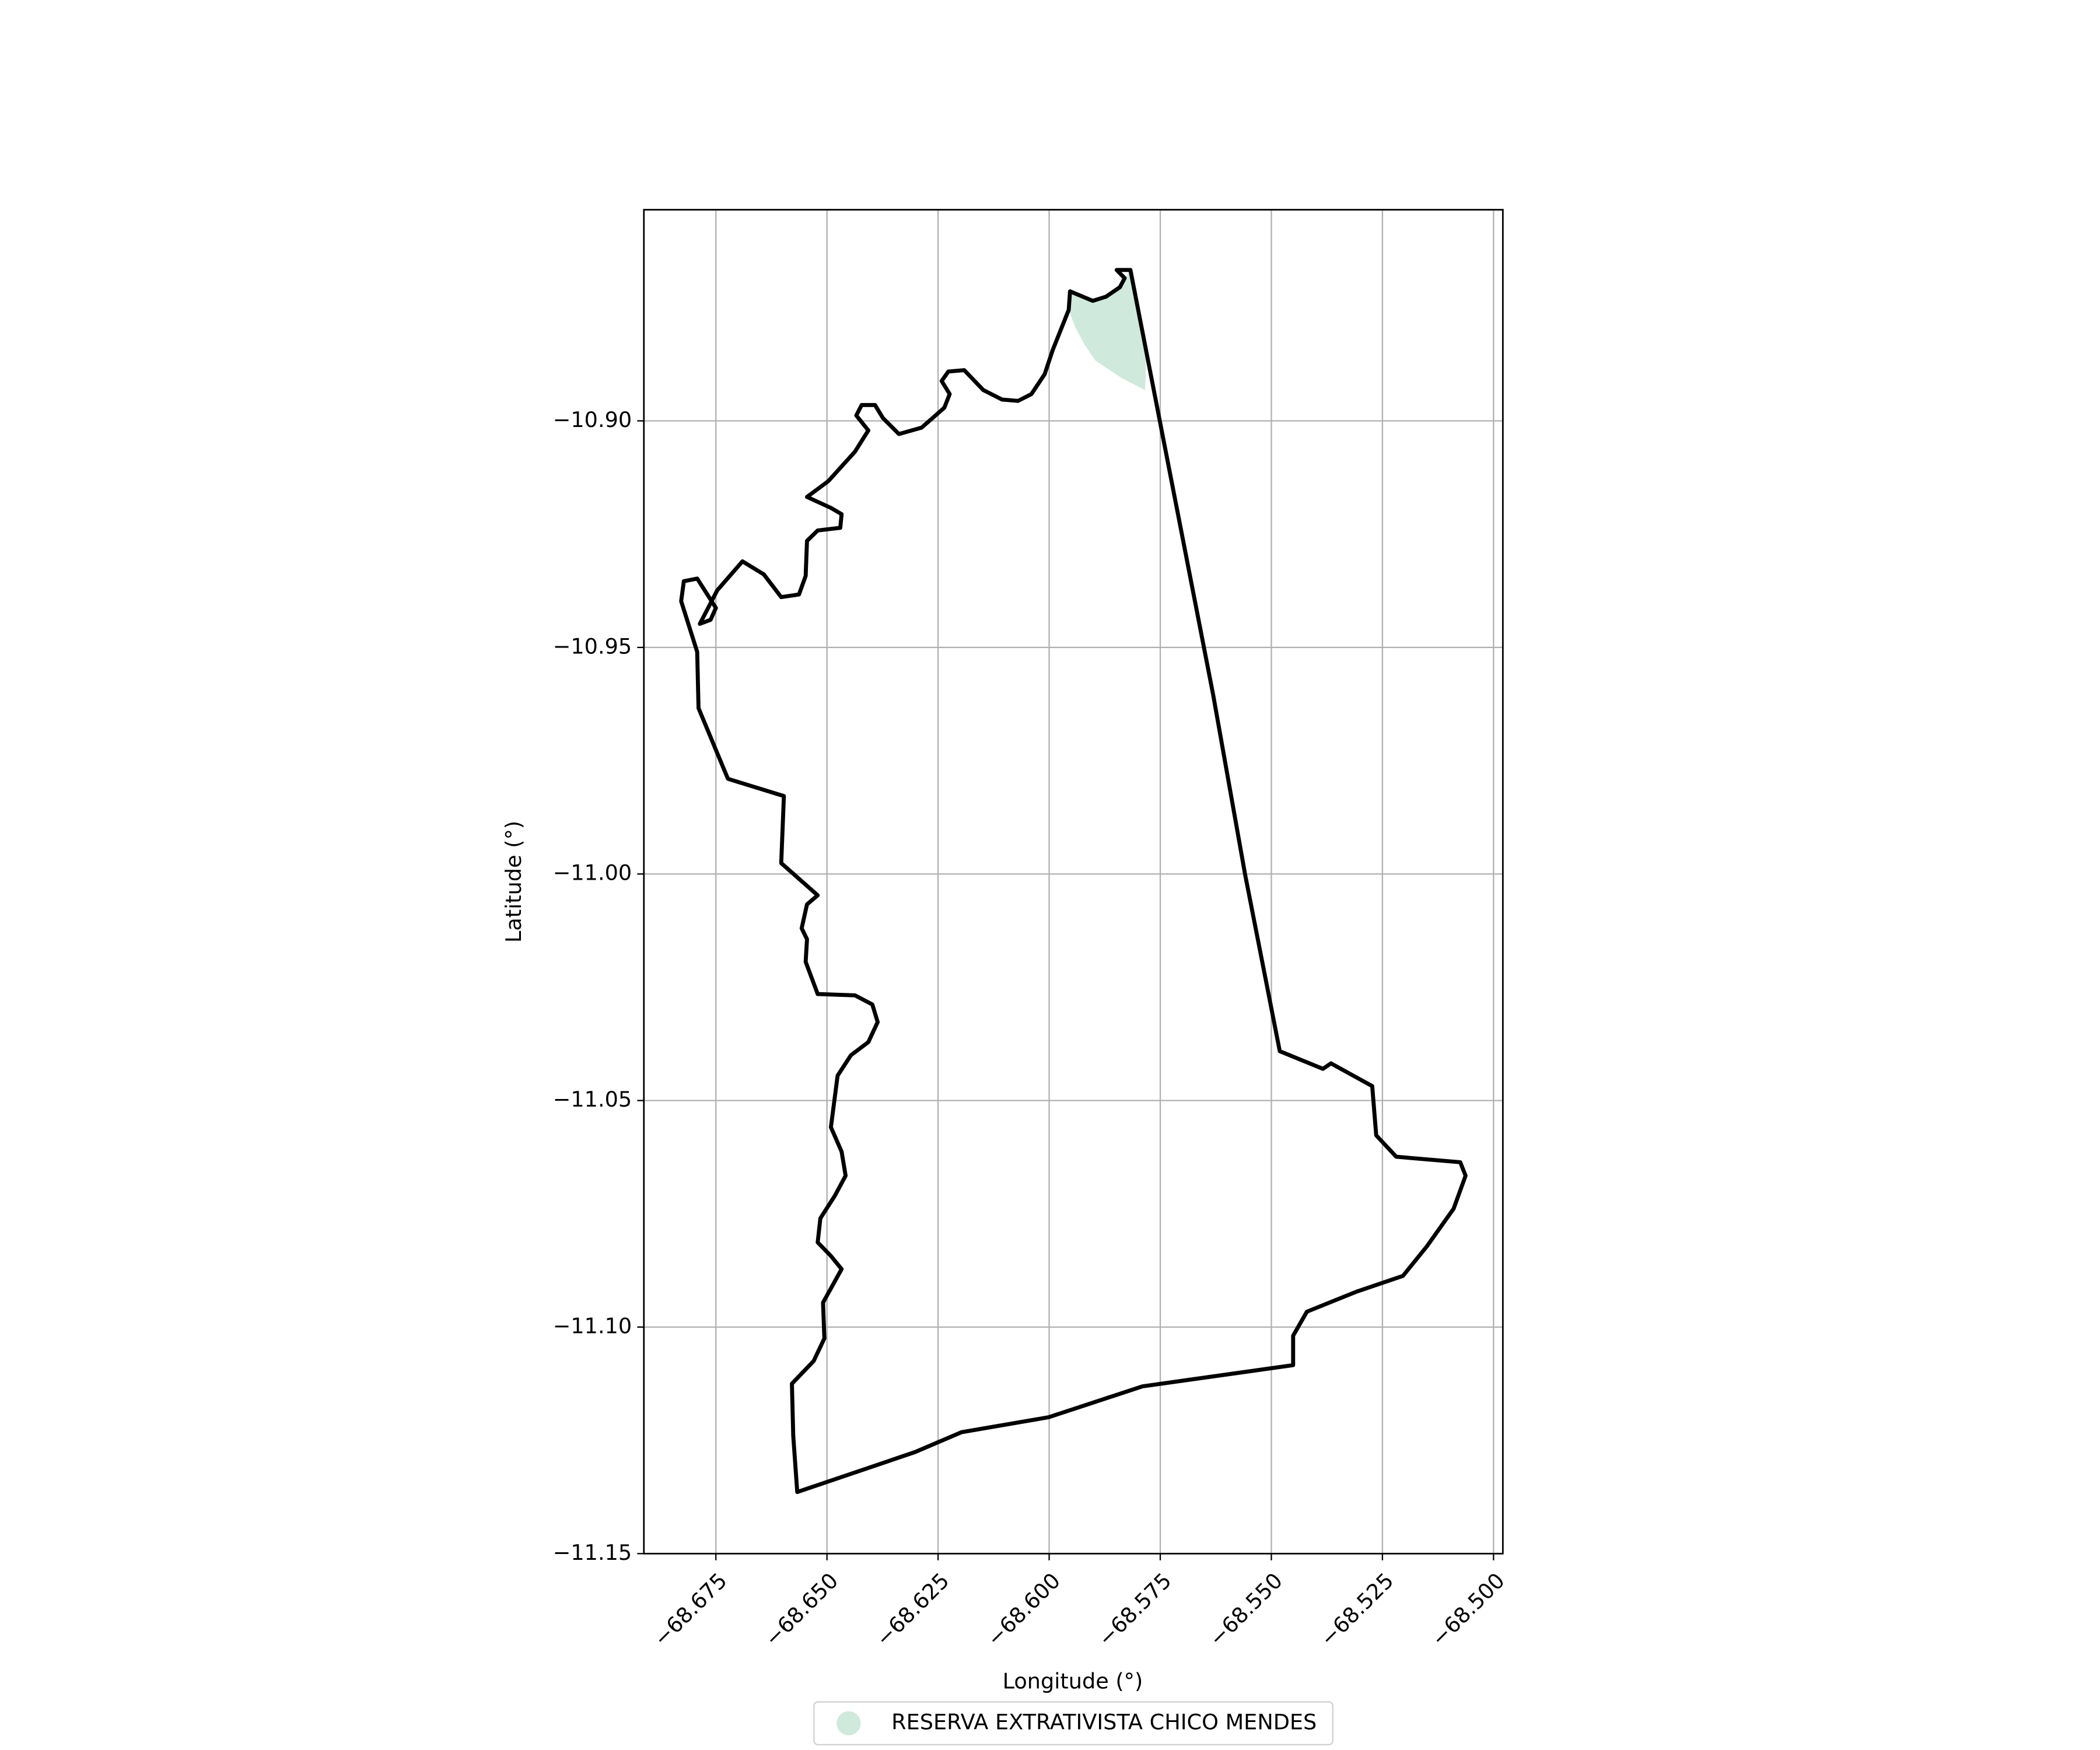  I want to click on y-tick-label: −11.10, so click(592, 1325).